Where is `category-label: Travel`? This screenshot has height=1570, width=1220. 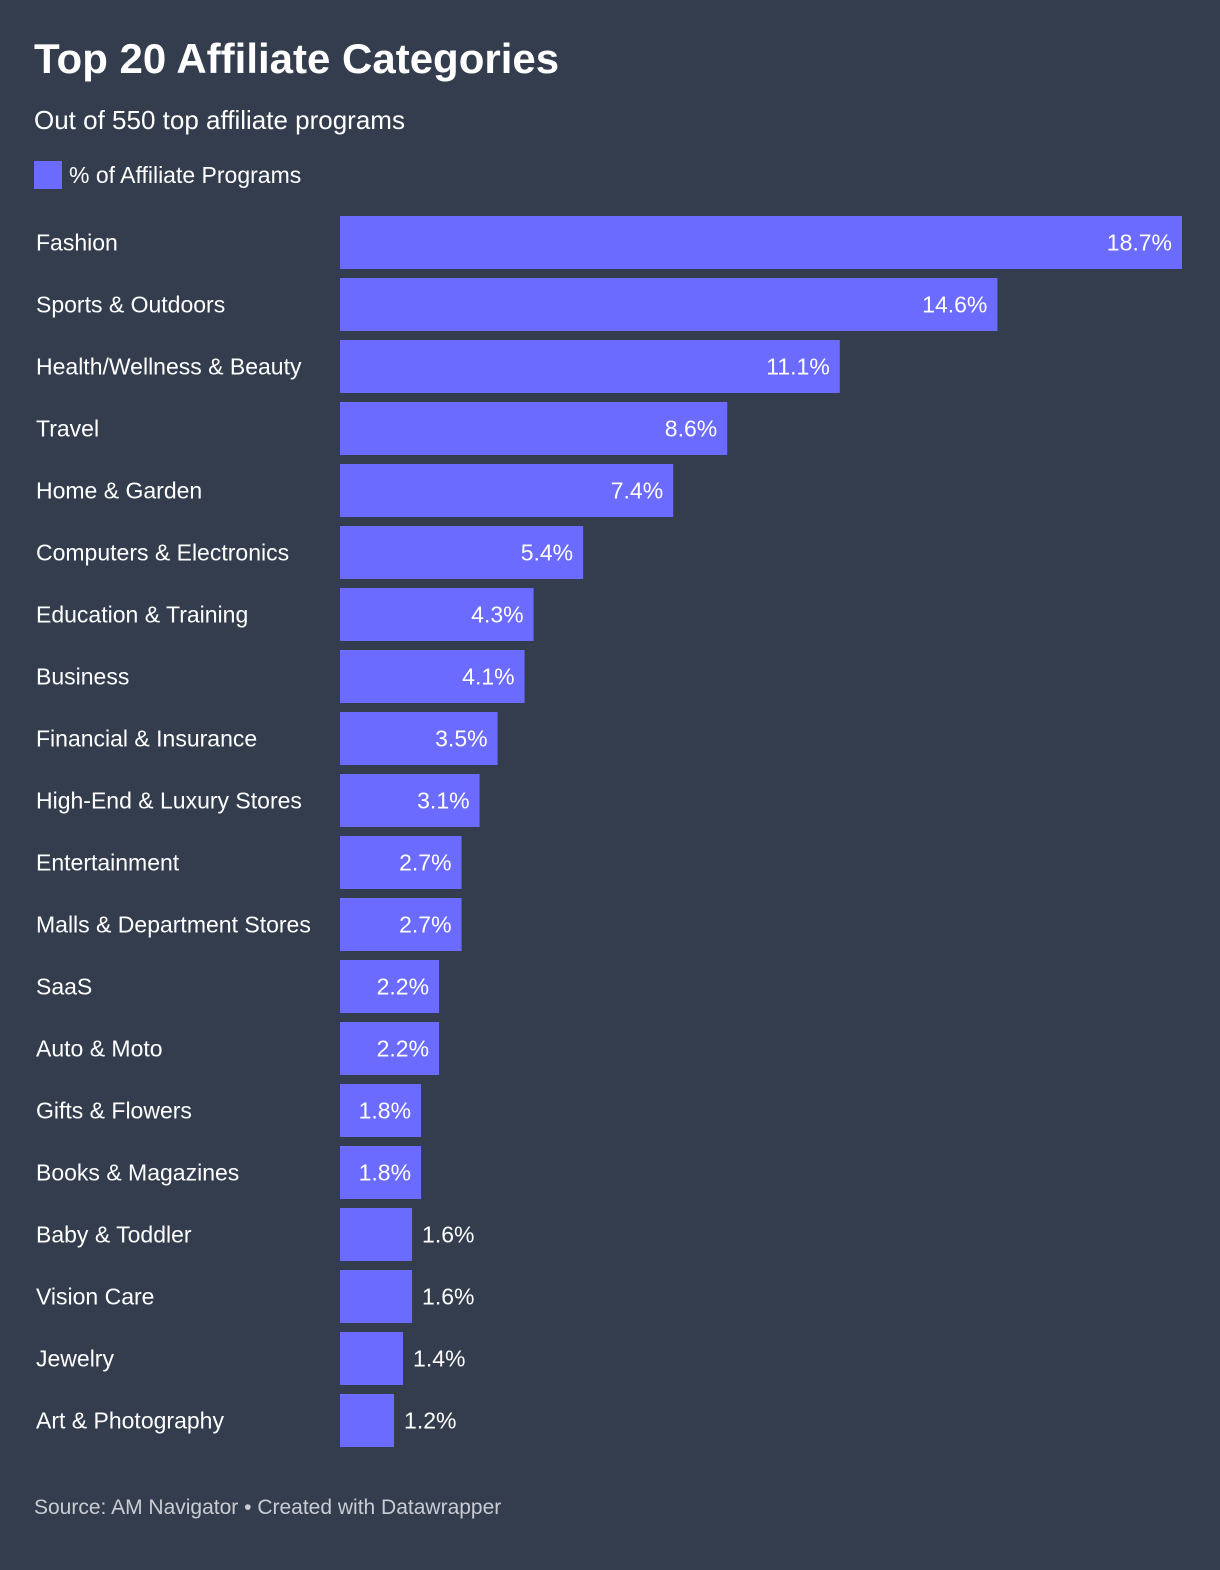 category-label: Travel is located at coordinates (67, 429).